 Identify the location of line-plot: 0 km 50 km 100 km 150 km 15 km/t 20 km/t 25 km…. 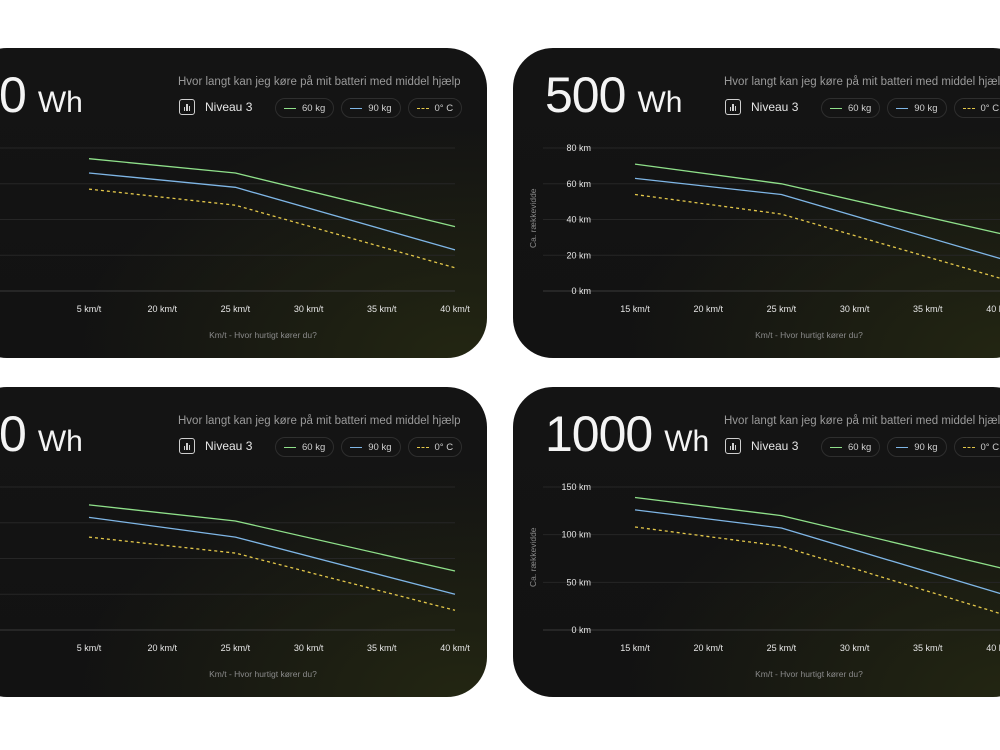
(771, 580).